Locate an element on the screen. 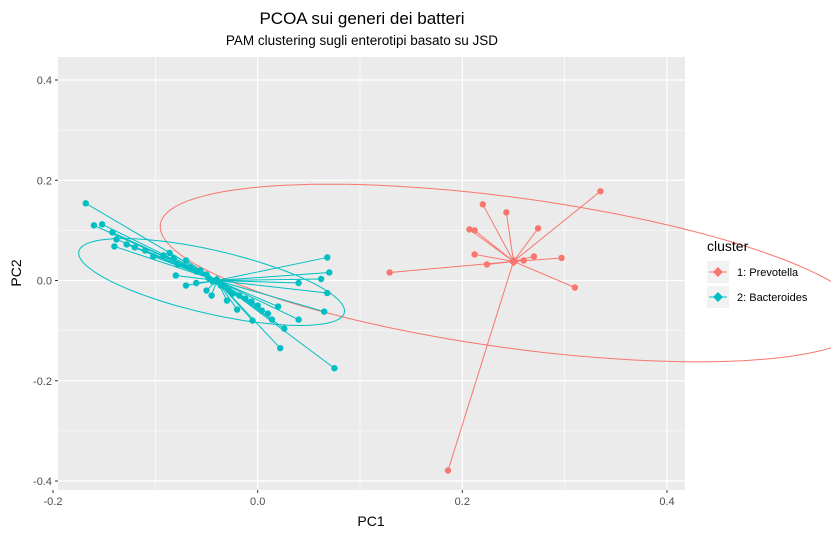 The width and height of the screenshot is (831, 534). x-tick-label: 0.2 is located at coordinates (462, 502).